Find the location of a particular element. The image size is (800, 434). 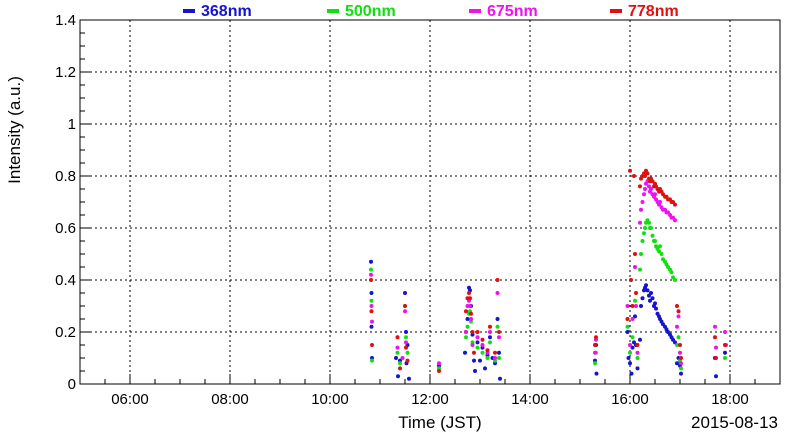

x-tick-label: 10:00 is located at coordinates (330, 399).